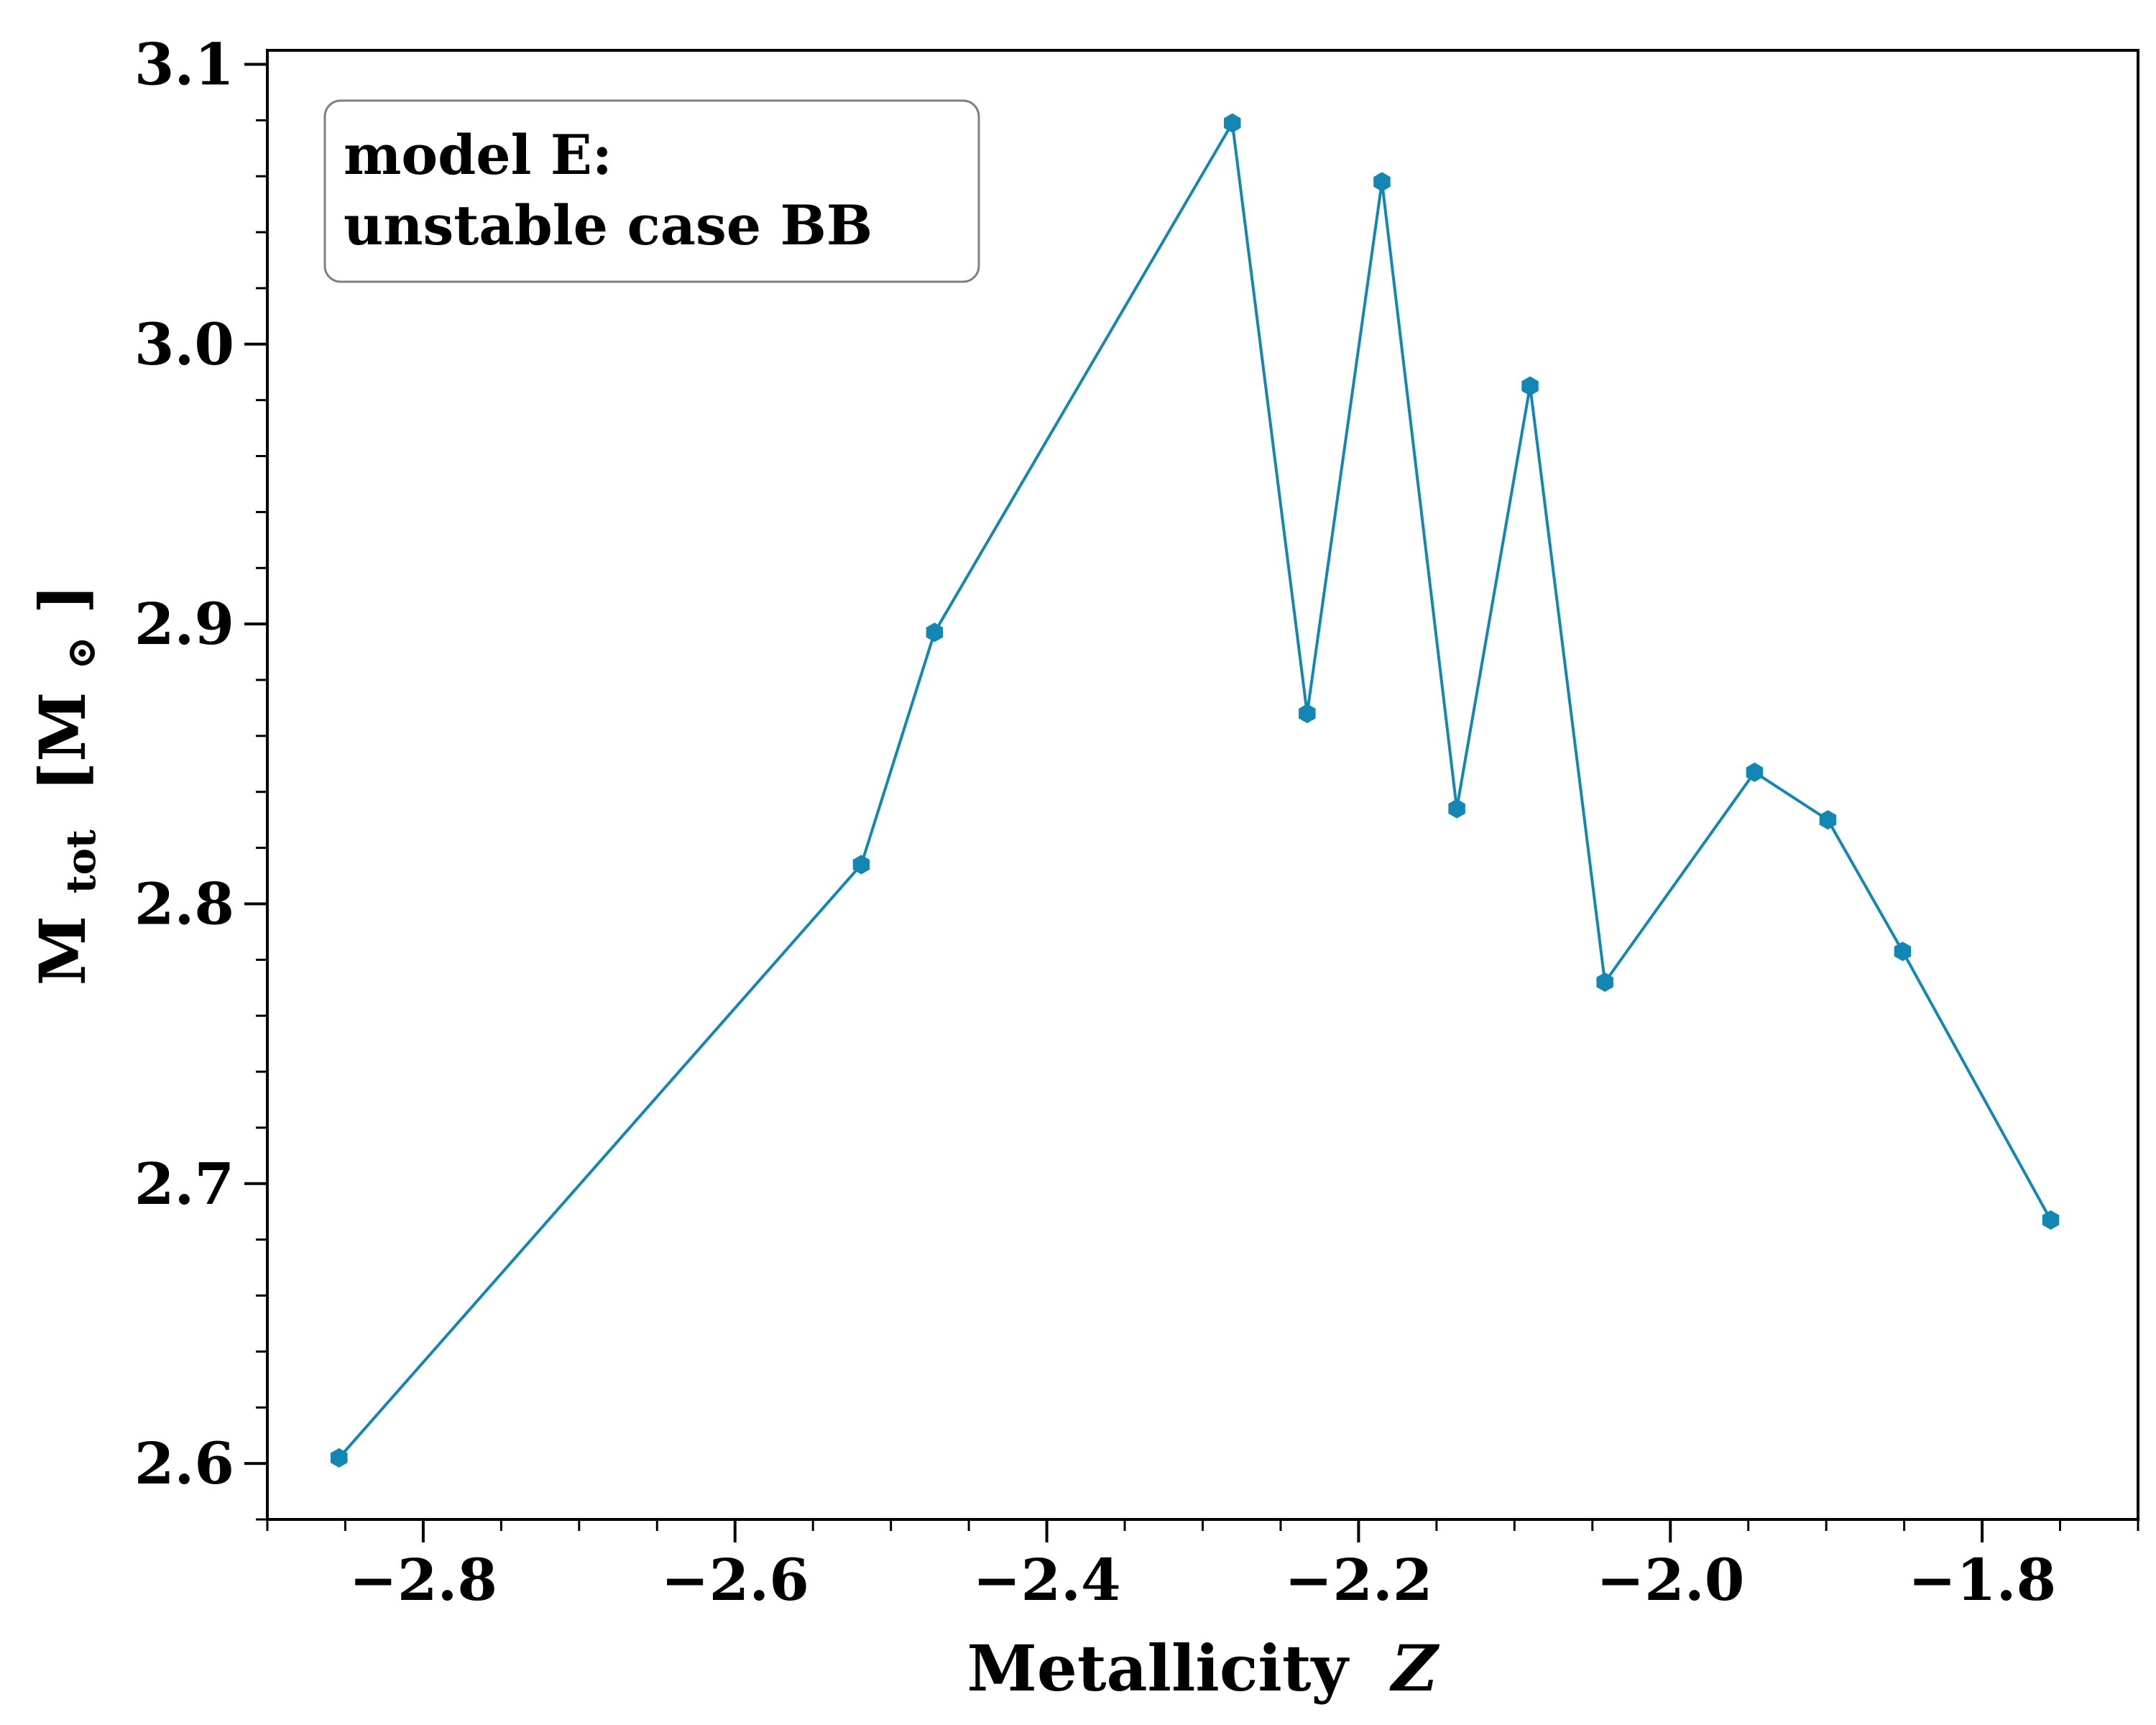 The height and width of the screenshot is (1725, 2156). Describe the element at coordinates (184, 903) in the screenshot. I see `y-tick-label: 2.8` at that location.